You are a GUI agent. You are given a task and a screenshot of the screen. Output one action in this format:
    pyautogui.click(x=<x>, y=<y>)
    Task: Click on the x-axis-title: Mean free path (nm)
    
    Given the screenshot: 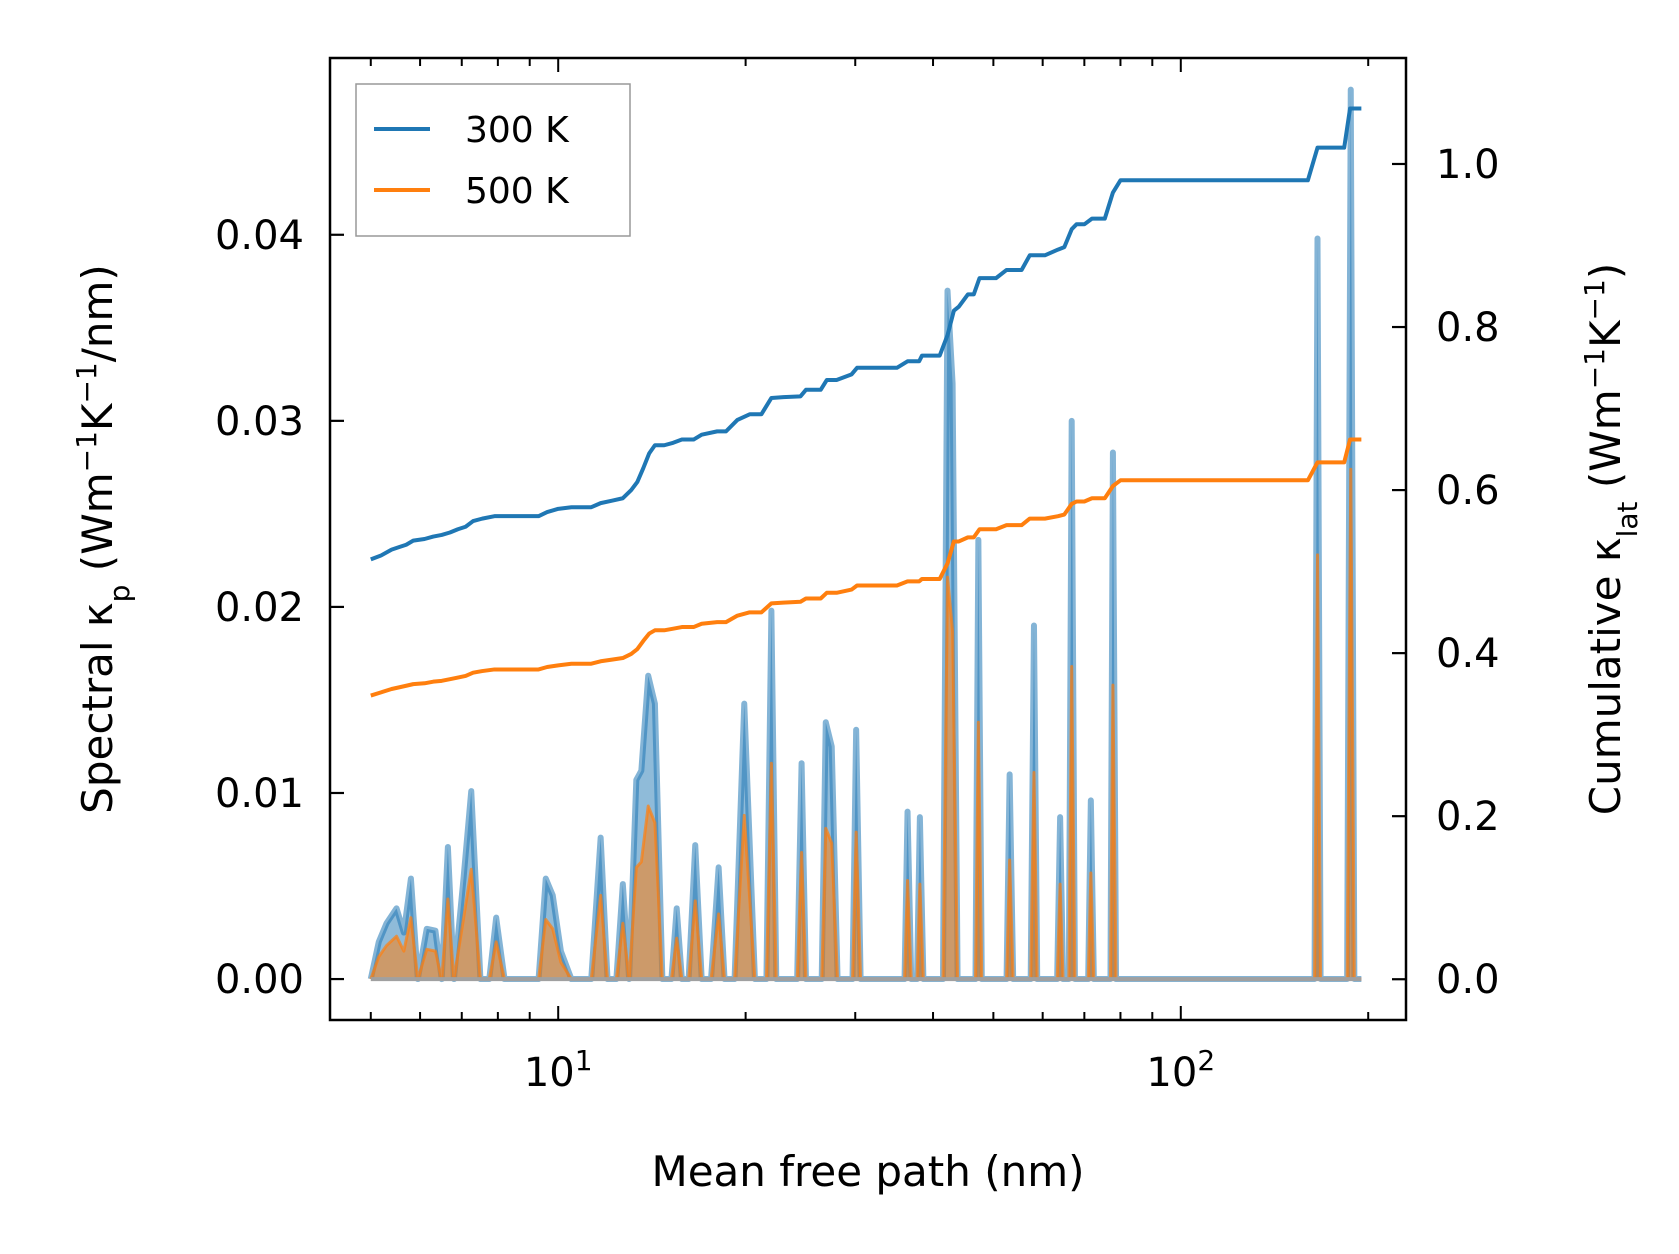 What is the action you would take?
    pyautogui.click(x=867, y=1171)
    